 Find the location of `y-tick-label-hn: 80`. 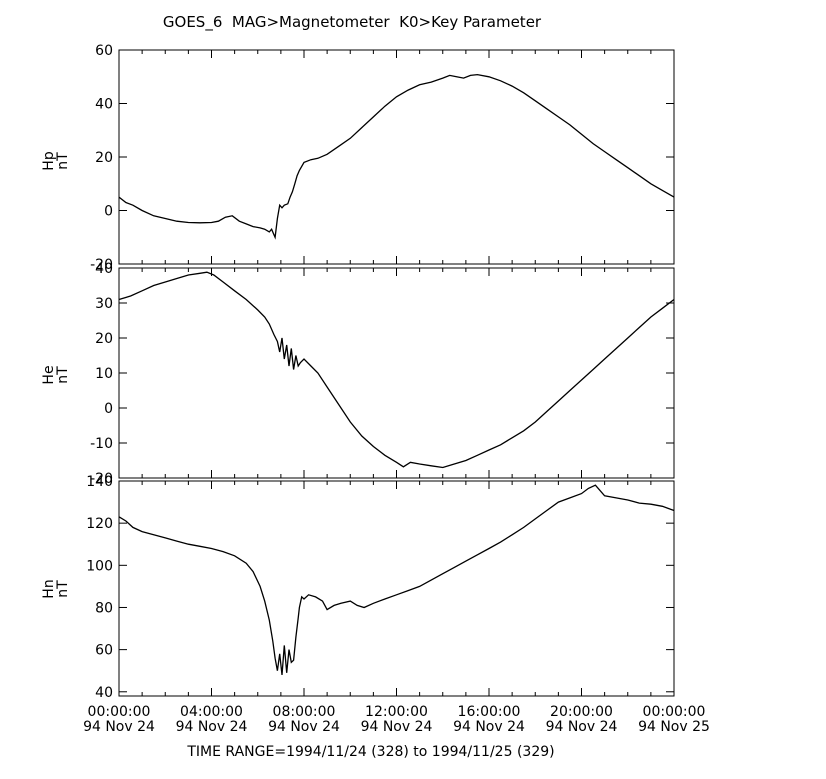

y-tick-label-hn: 80 is located at coordinates (104, 608).